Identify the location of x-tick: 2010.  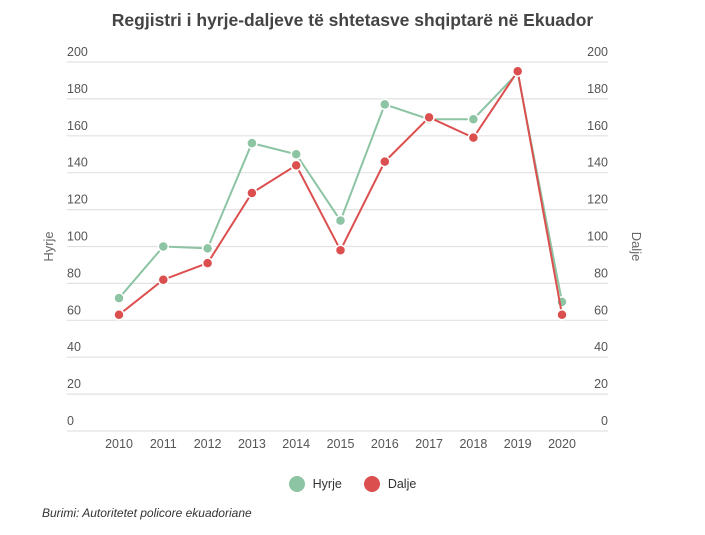
(119, 444).